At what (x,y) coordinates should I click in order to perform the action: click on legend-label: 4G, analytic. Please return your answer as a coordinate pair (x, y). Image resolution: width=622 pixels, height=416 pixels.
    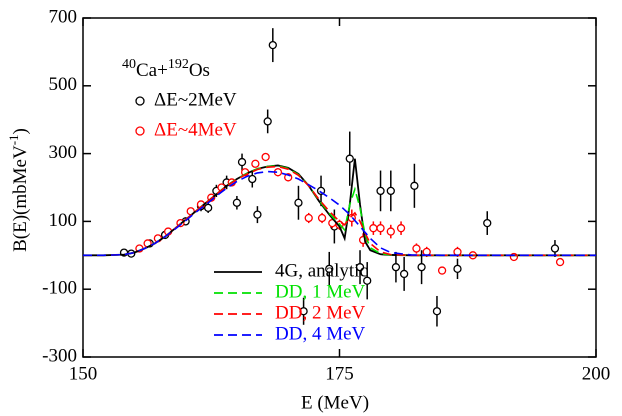
    Looking at the image, I should click on (321, 270).